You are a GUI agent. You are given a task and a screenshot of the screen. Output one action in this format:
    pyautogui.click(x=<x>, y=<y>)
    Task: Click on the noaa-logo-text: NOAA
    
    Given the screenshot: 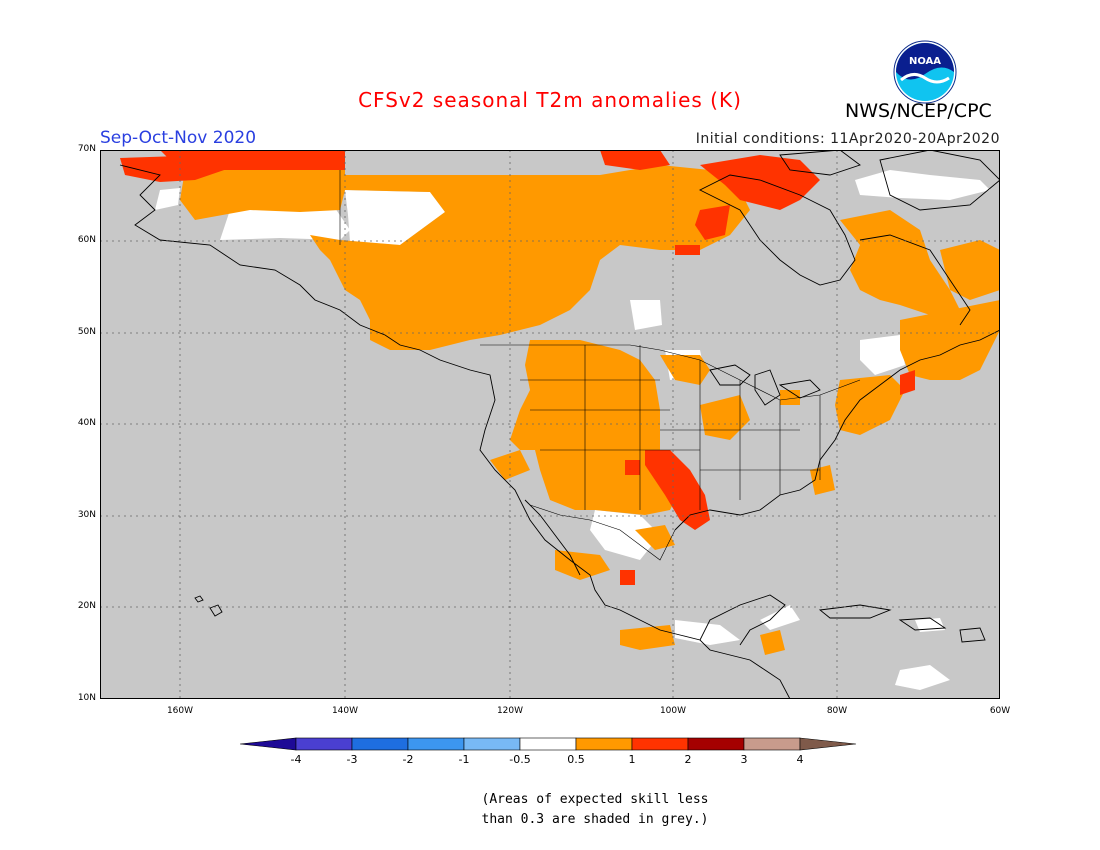 What is the action you would take?
    pyautogui.click(x=925, y=61)
    